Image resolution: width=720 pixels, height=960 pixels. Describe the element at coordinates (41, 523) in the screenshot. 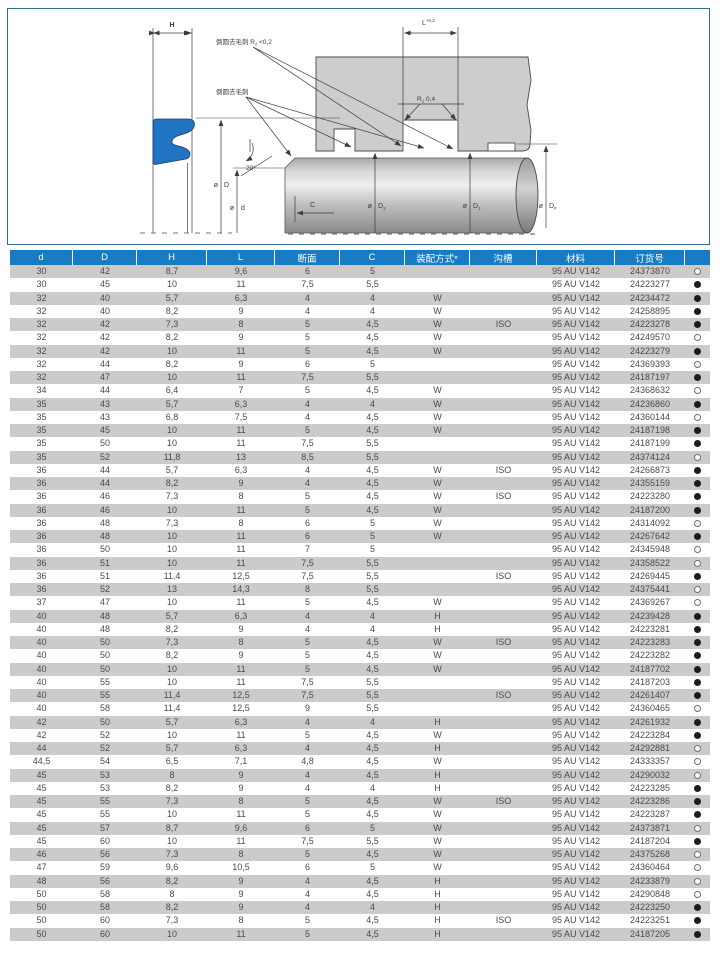

I see `col-d: 36` at that location.